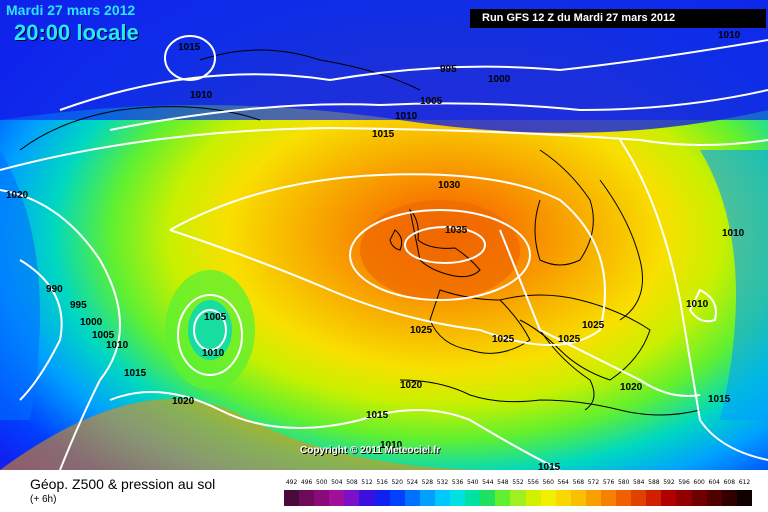 The height and width of the screenshot is (512, 768). I want to click on scale-label: 572, so click(593, 482).